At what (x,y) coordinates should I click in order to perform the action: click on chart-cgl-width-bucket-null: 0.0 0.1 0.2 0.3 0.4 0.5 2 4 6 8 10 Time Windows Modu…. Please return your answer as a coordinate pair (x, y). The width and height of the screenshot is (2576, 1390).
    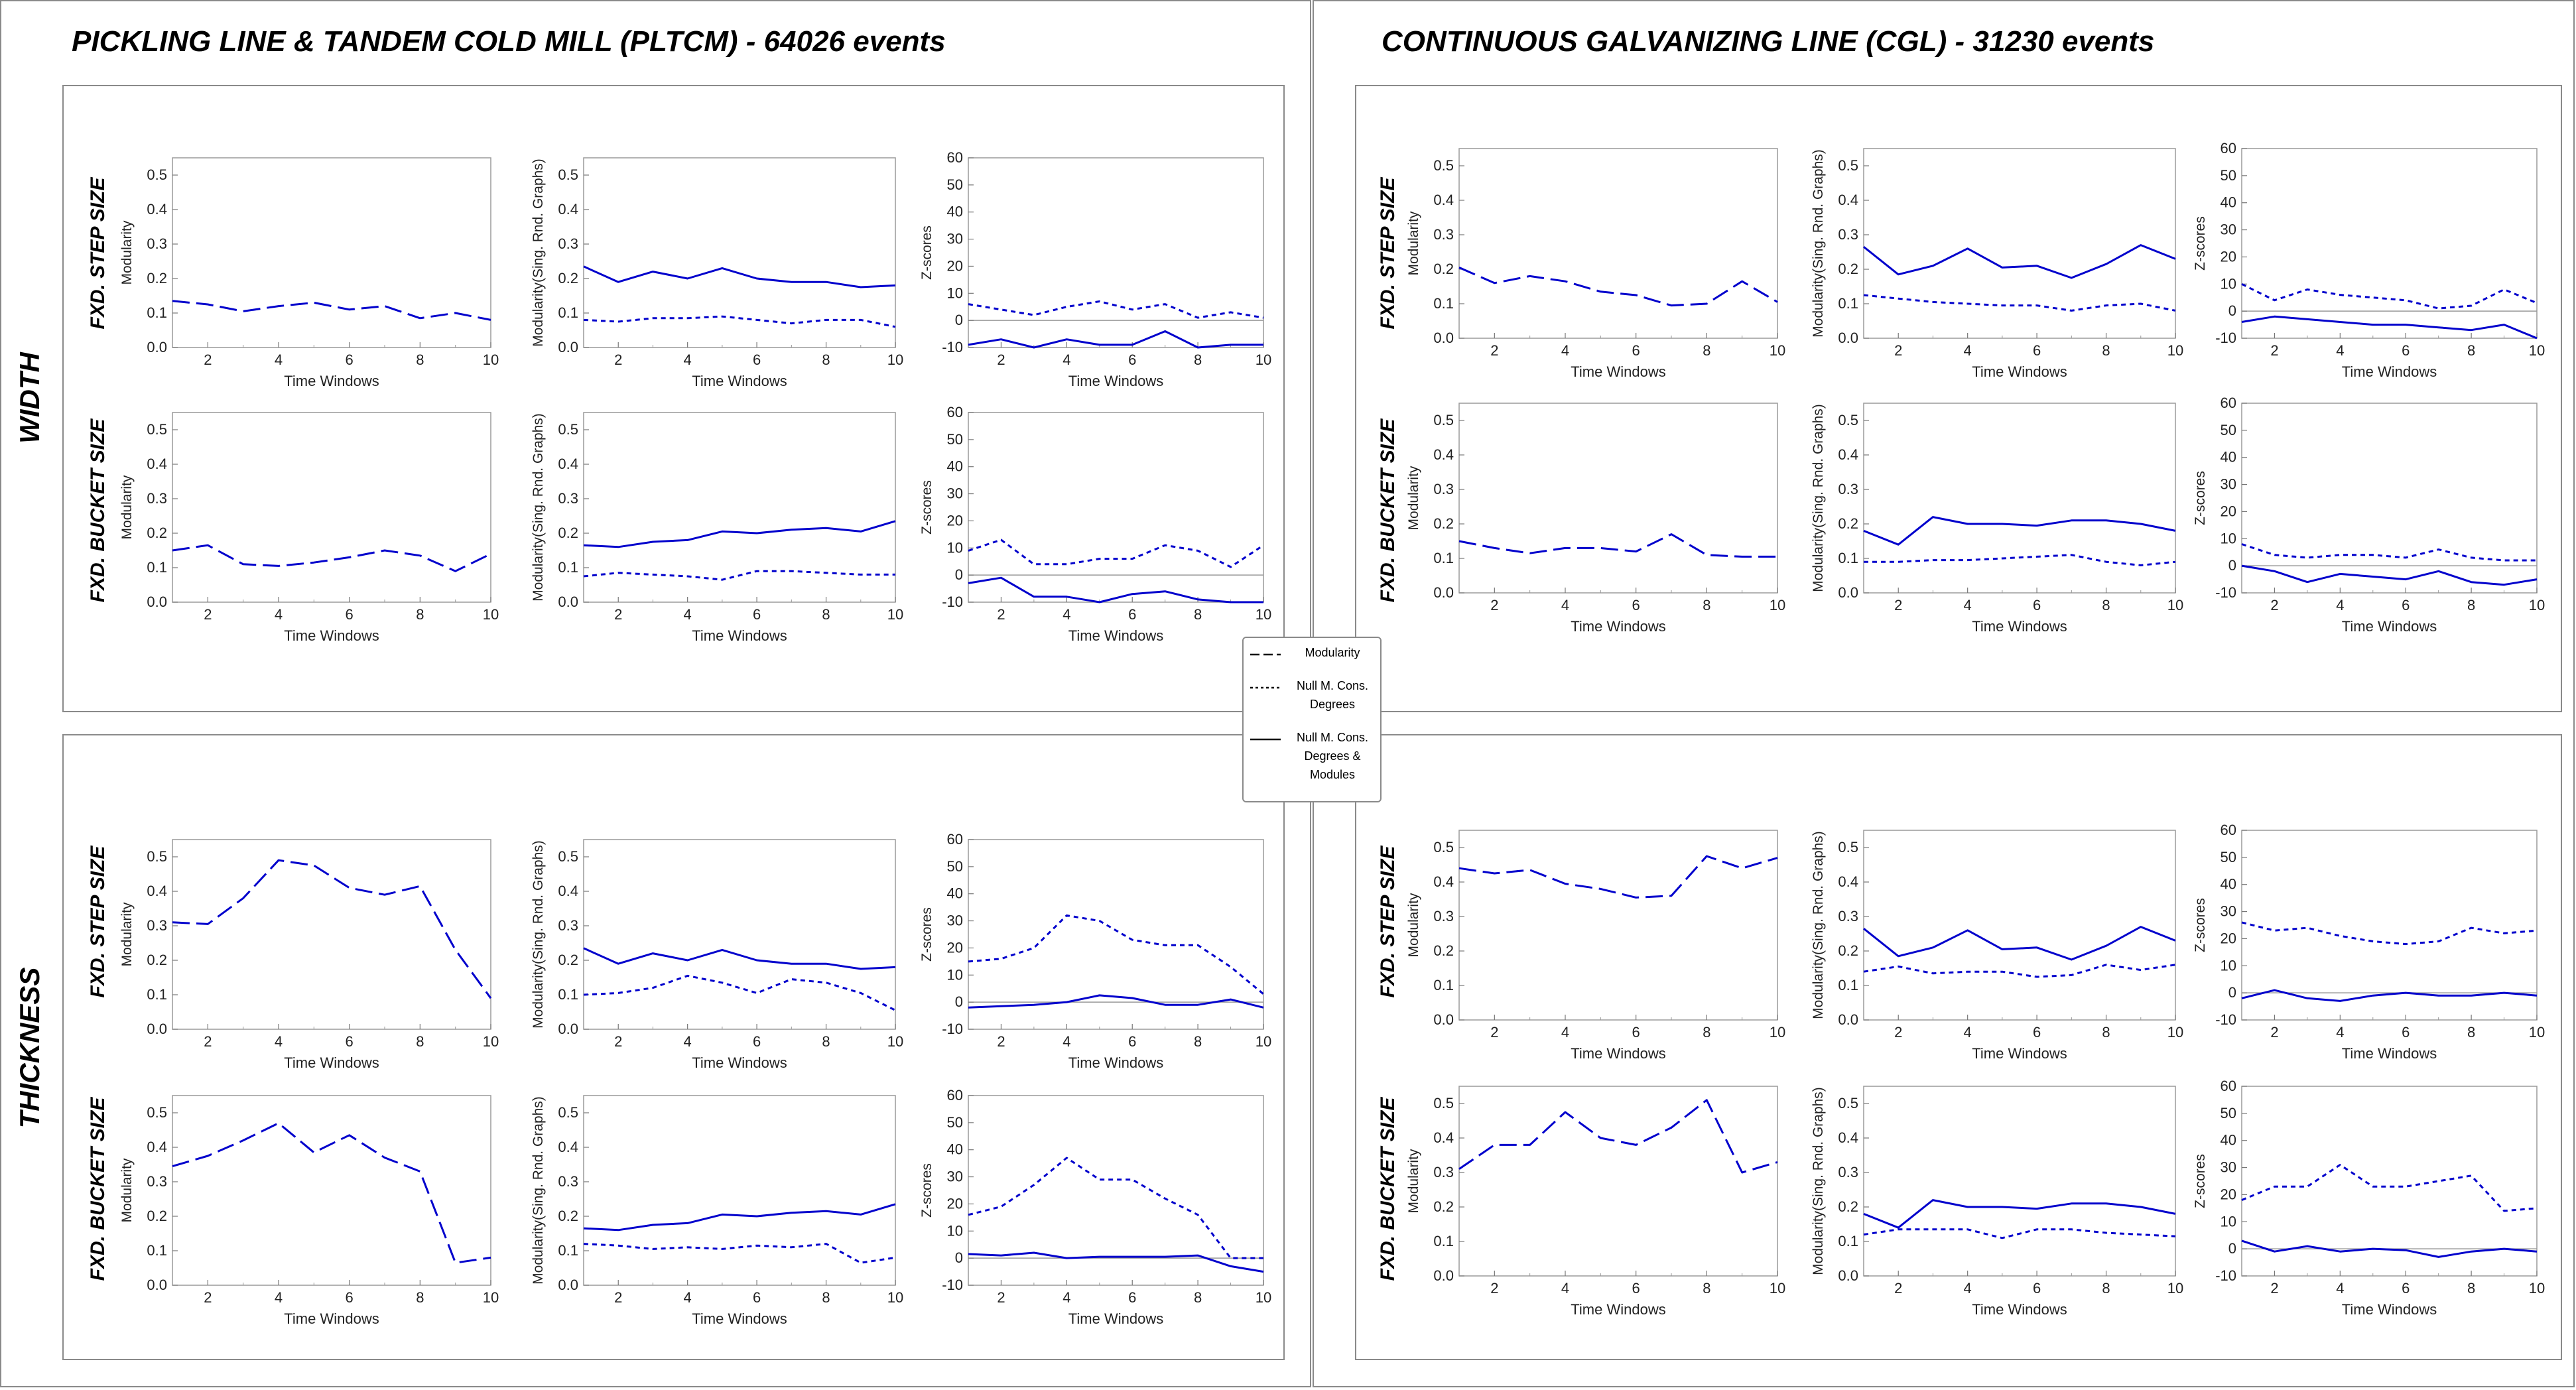
    Looking at the image, I should click on (1997, 519).